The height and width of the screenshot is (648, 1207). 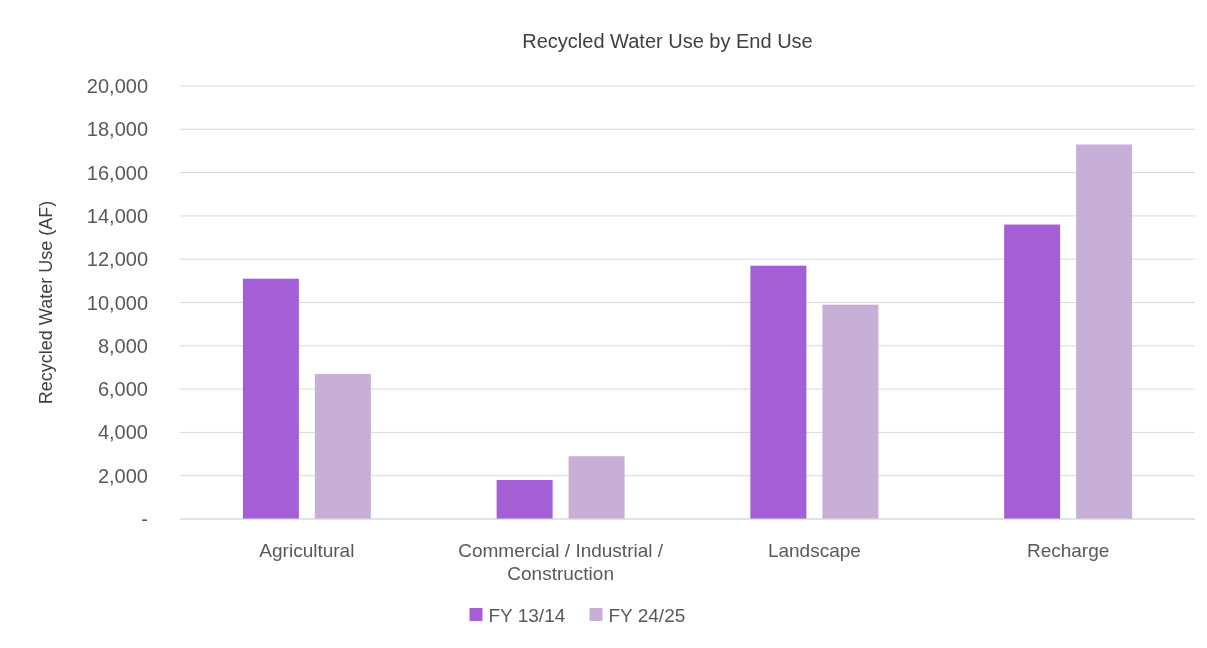 What do you see at coordinates (122, 432) in the screenshot?
I see `y-tick-label: 4,000` at bounding box center [122, 432].